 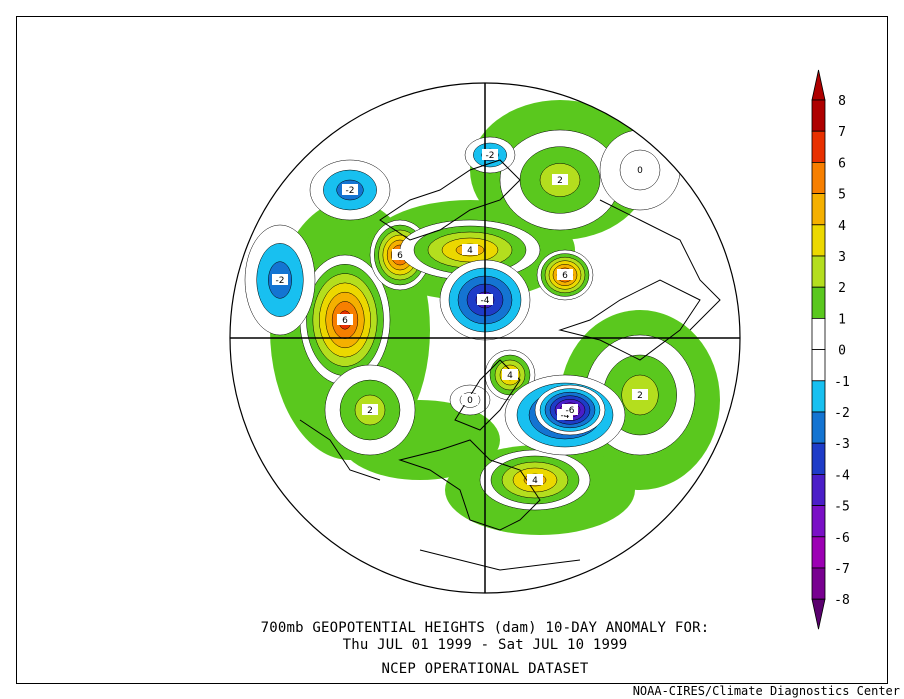 What do you see at coordinates (842, 257) in the screenshot?
I see `colorbar-tick-label: 3` at bounding box center [842, 257].